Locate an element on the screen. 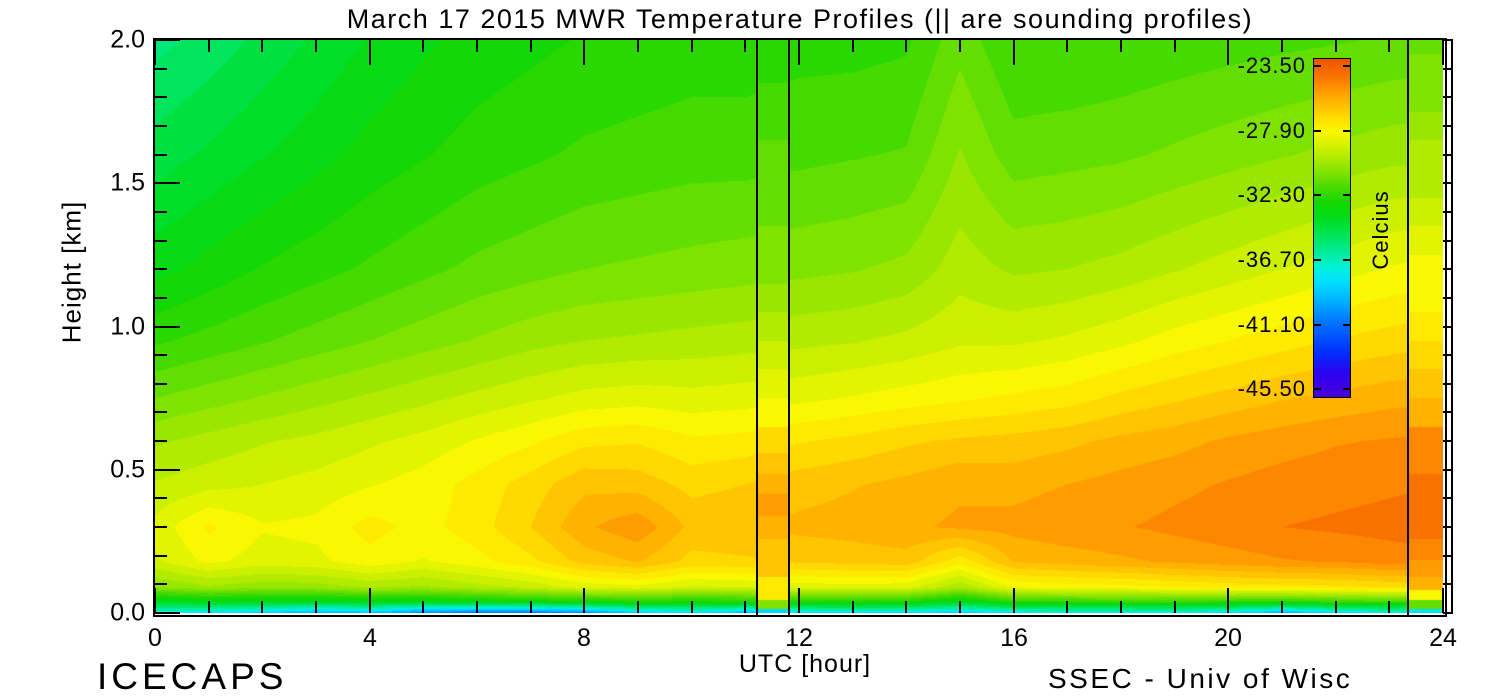 Image resolution: width=1500 pixels, height=700 pixels. x-tick-label: 20 is located at coordinates (1228, 638).